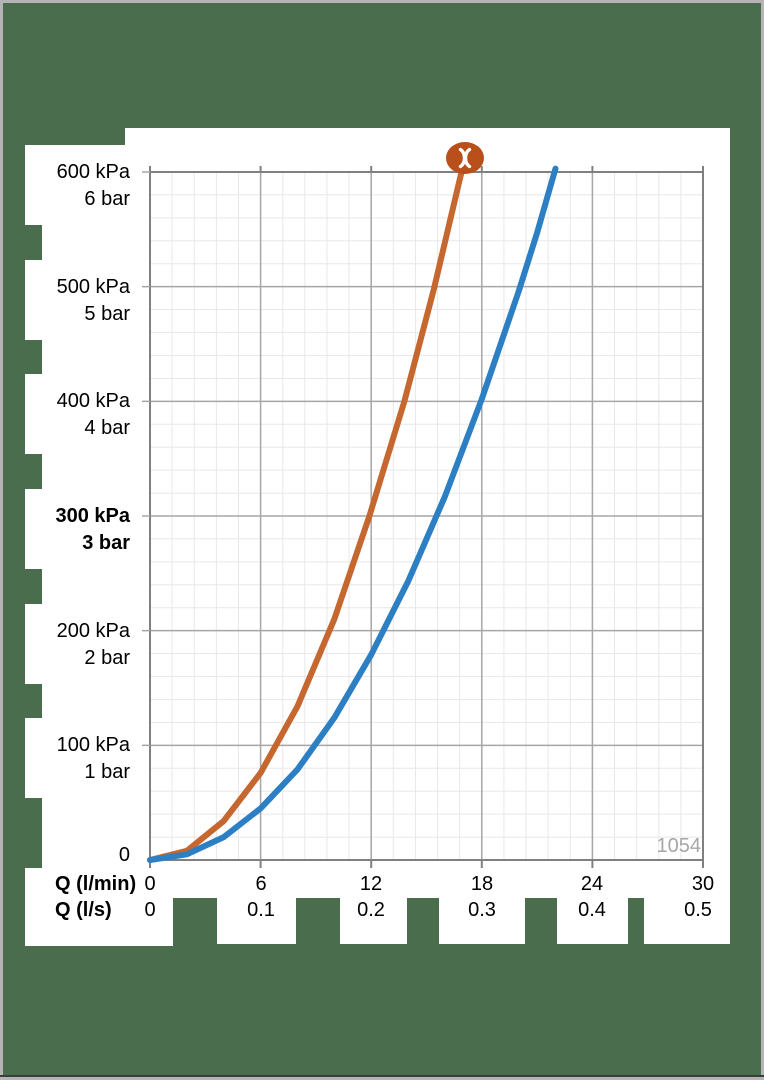 The image size is (764, 1080). I want to click on hansa-logo-icon, so click(465, 158).